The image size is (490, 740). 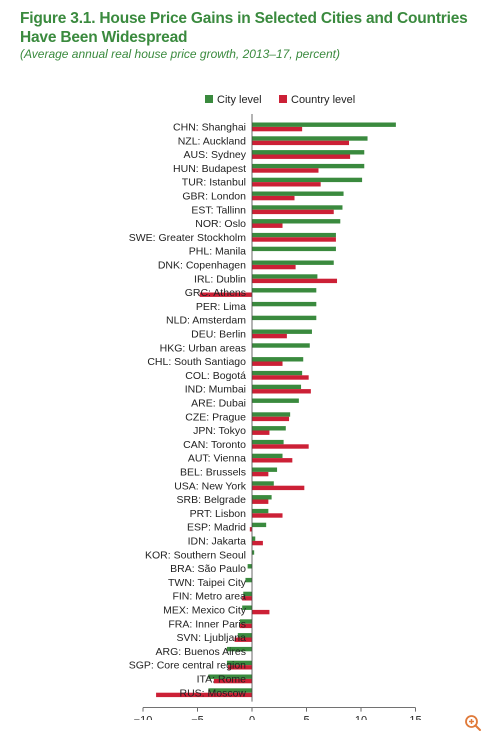 I want to click on category-label: SGP: Core central region, so click(x=187, y=666).